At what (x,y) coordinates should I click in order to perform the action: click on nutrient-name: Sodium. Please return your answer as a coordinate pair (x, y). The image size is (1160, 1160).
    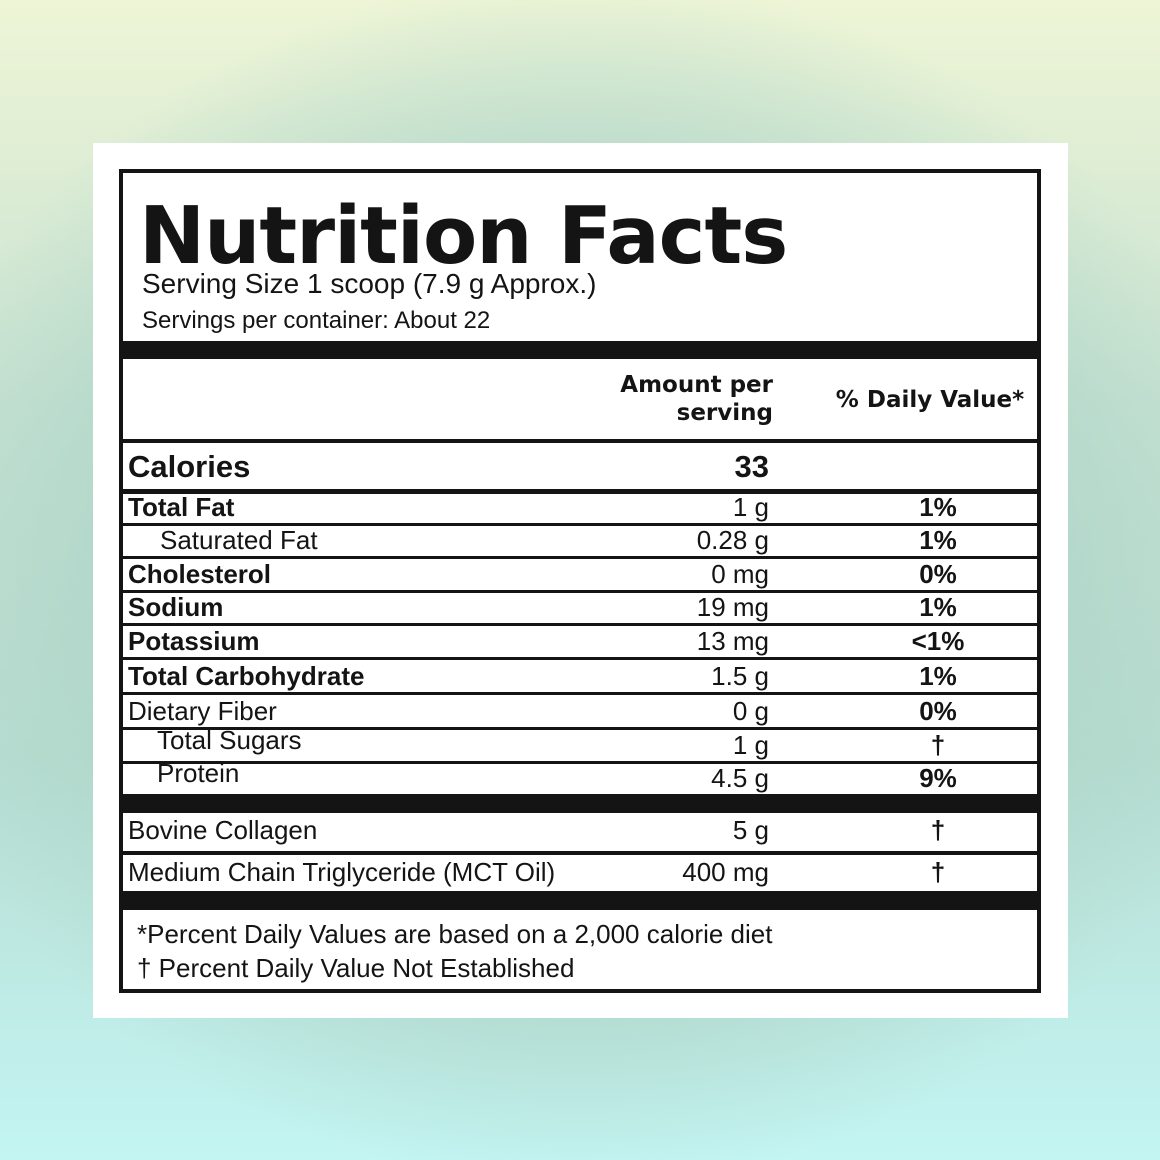
    Looking at the image, I should click on (176, 607).